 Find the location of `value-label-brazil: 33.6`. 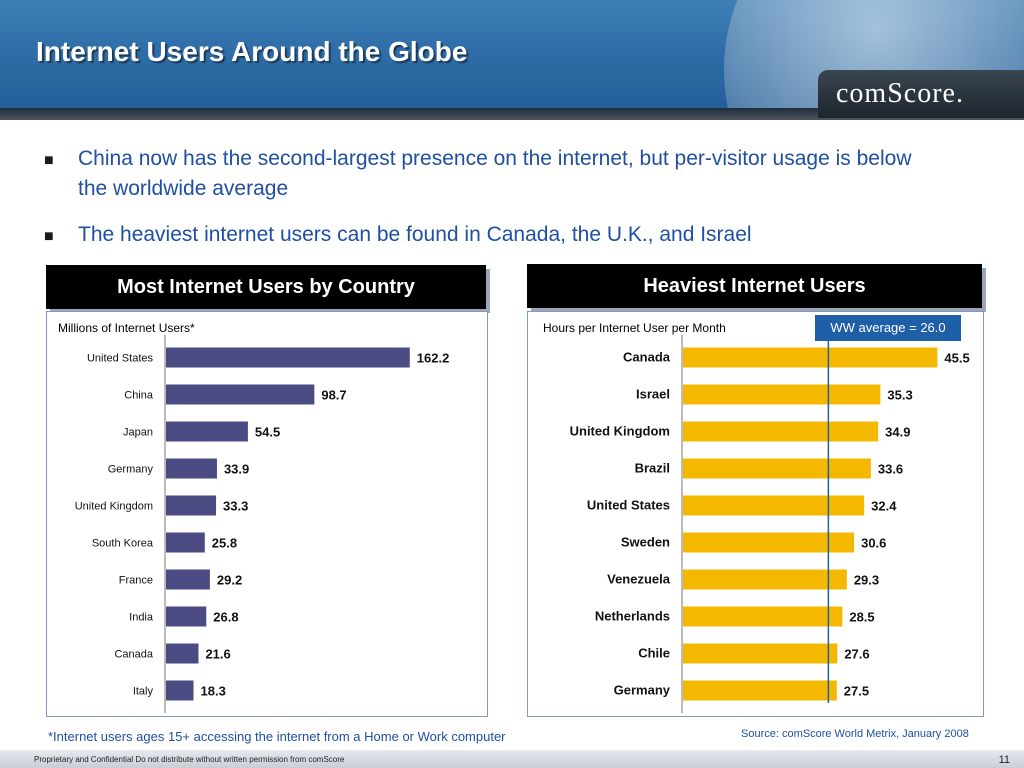

value-label-brazil: 33.6 is located at coordinates (890, 469).